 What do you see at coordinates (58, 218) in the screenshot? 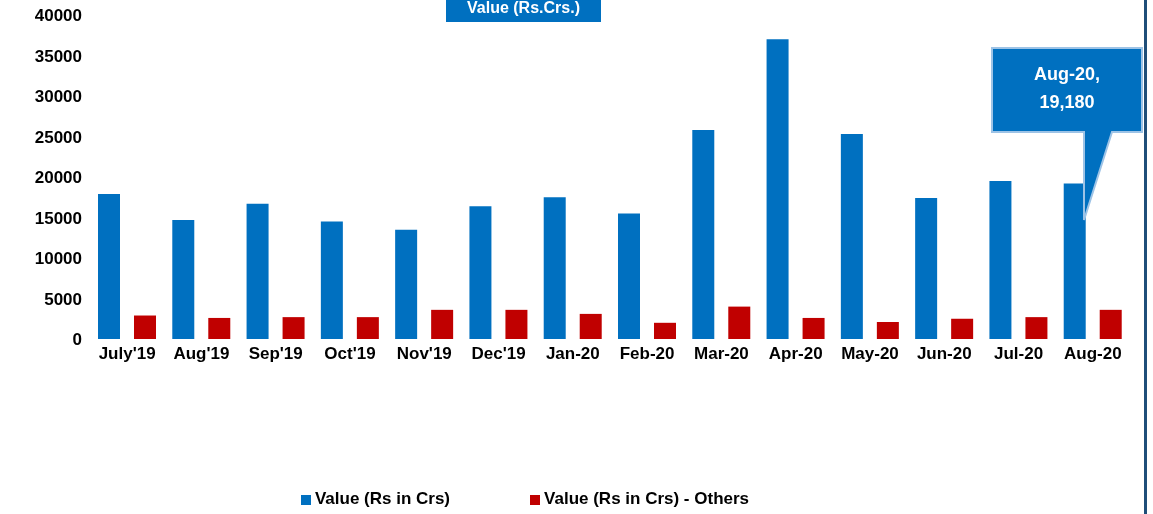
I see `y-tick-label: 15000` at bounding box center [58, 218].